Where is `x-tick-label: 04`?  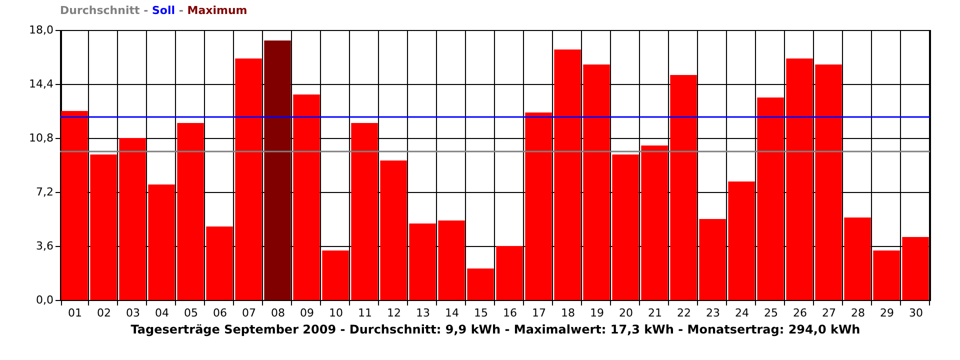 x-tick-label: 04 is located at coordinates (162, 313).